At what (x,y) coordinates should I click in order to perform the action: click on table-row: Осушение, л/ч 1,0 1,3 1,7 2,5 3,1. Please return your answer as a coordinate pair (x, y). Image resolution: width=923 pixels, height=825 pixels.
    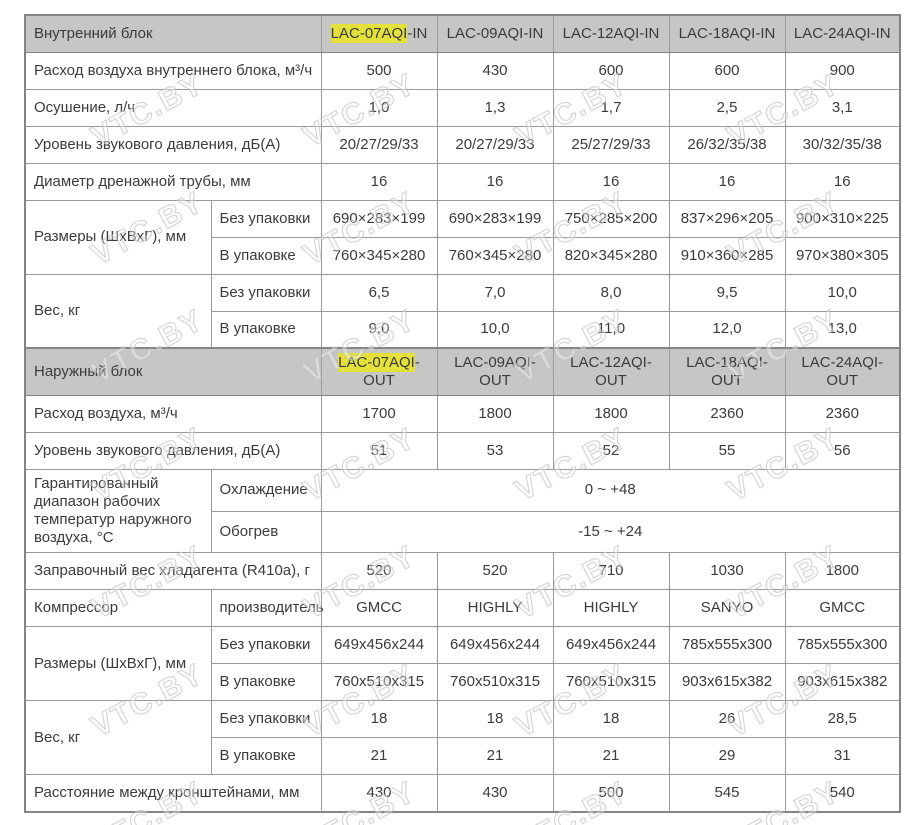
    Looking at the image, I should click on (462, 107).